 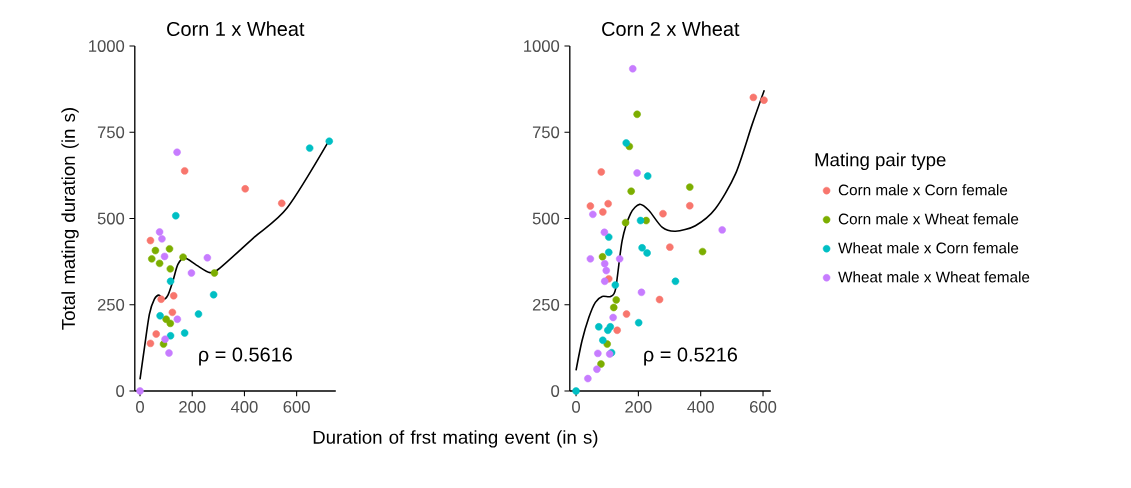 I want to click on annotation: ρ = 0.5216, so click(x=691, y=356).